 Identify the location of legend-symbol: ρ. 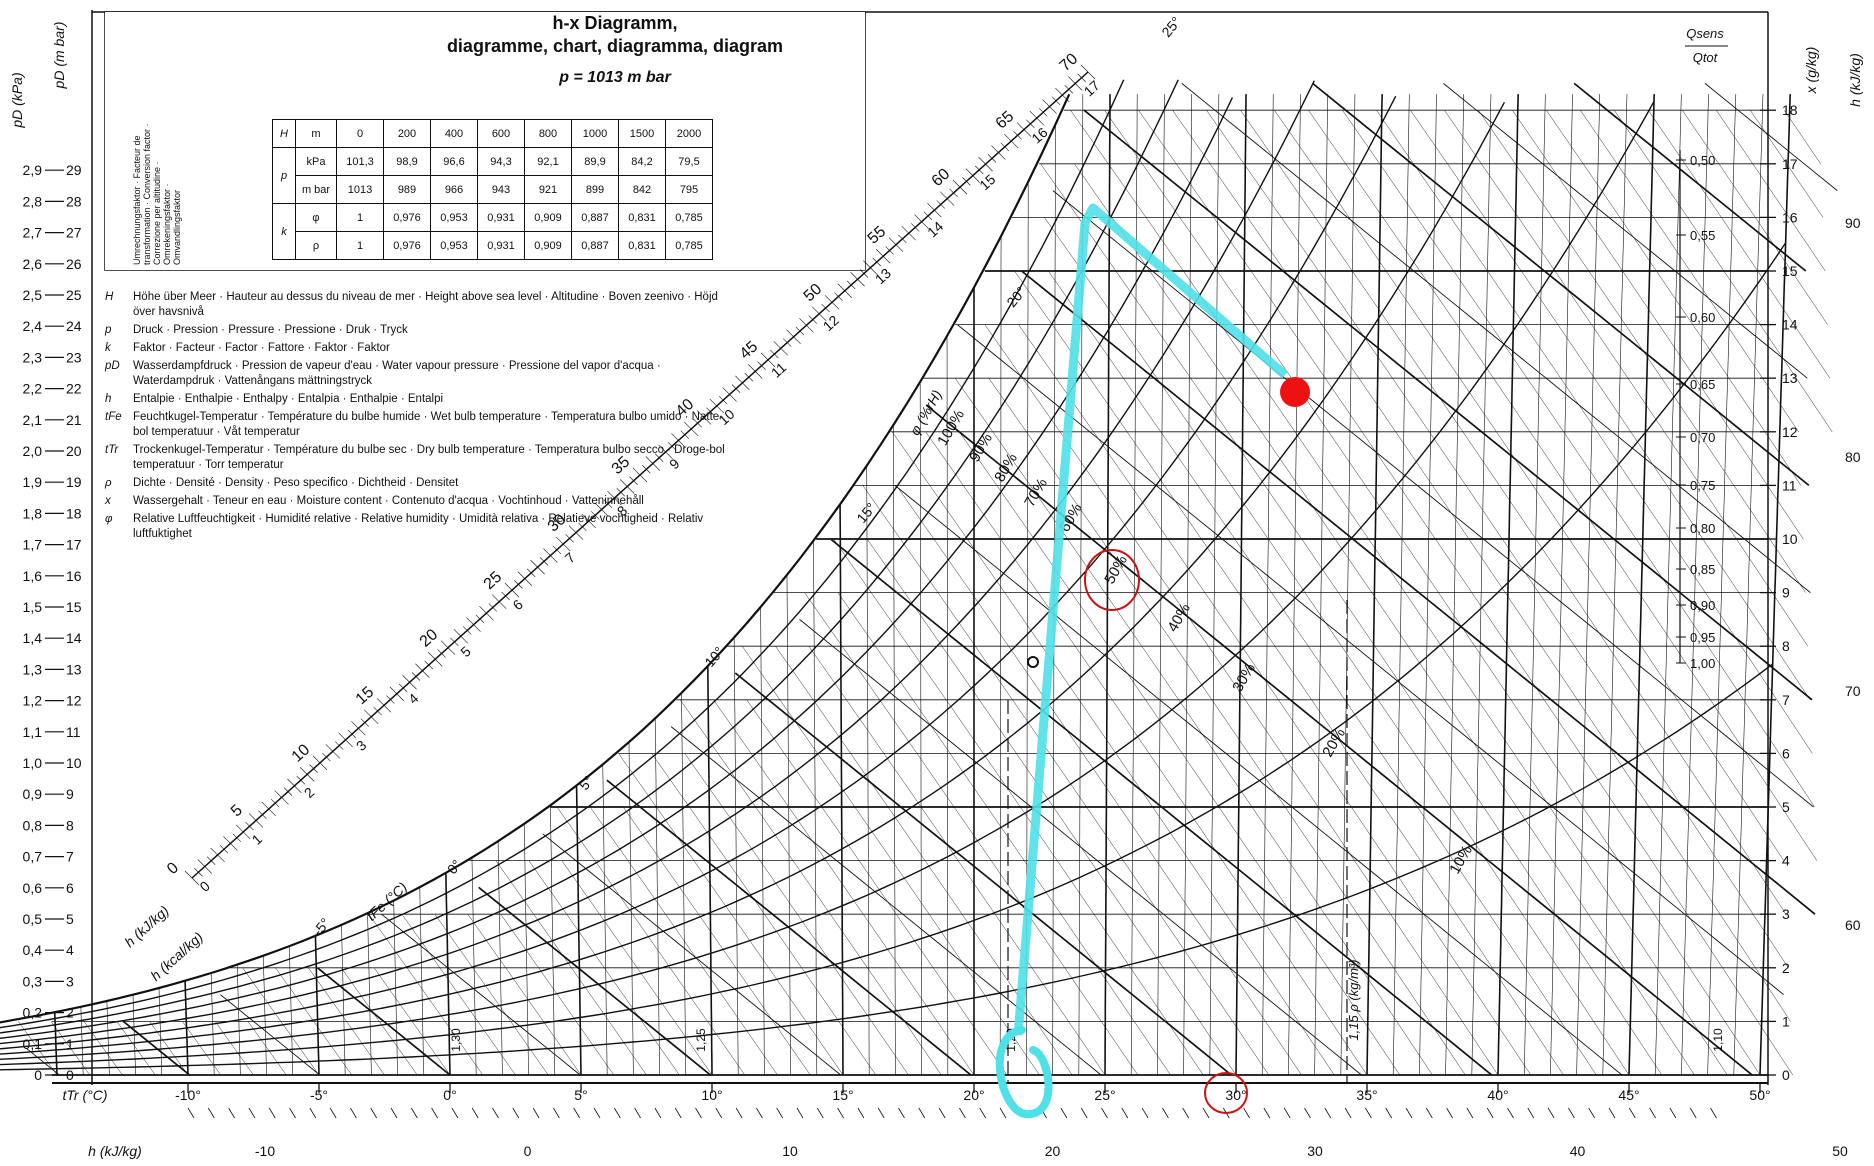
(108, 483).